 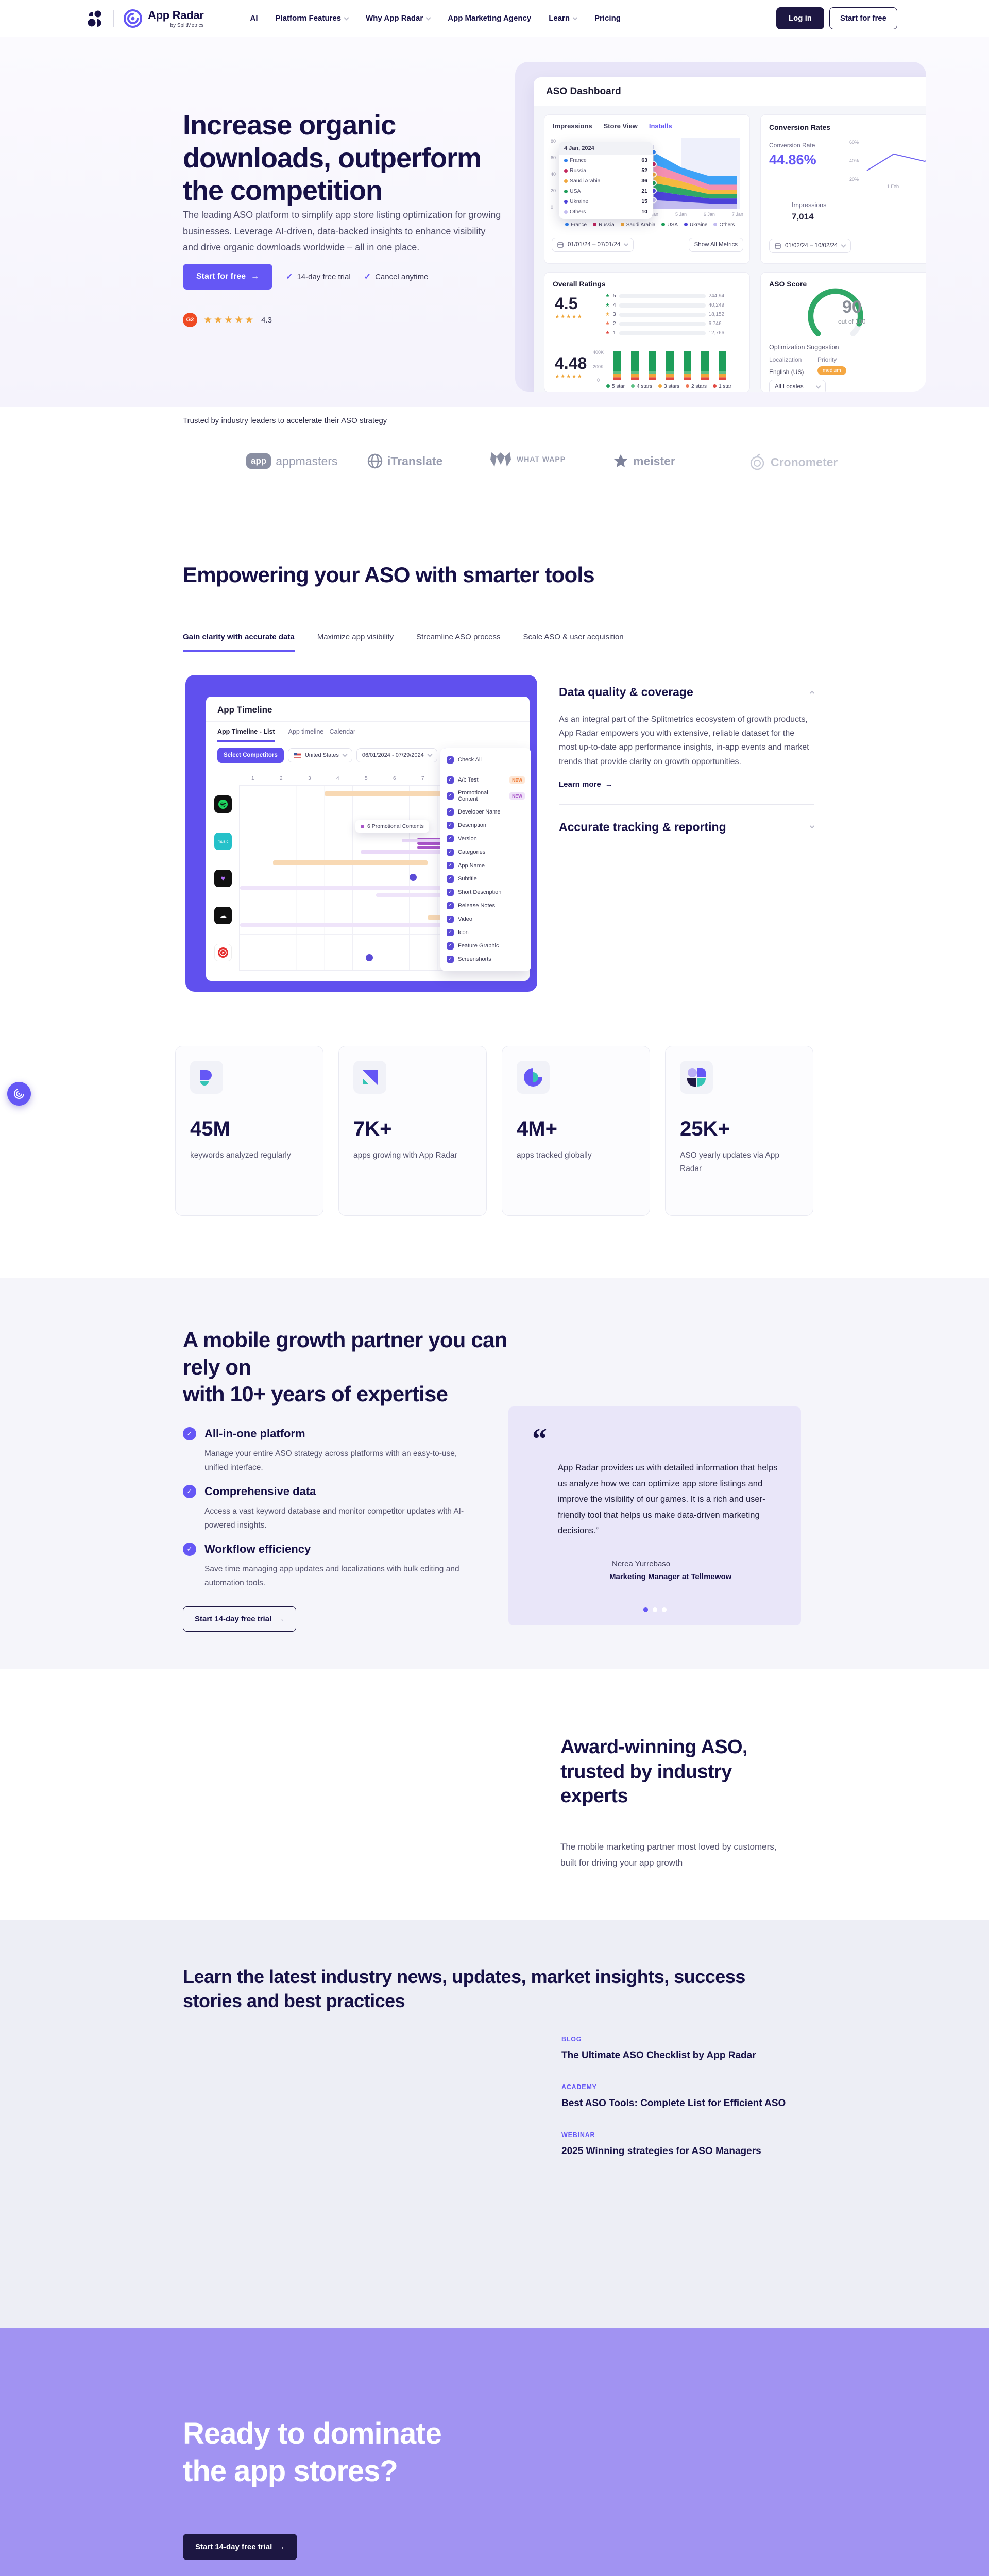 What do you see at coordinates (863, 18) in the screenshot?
I see `start-for-free-header-button: Start for free` at bounding box center [863, 18].